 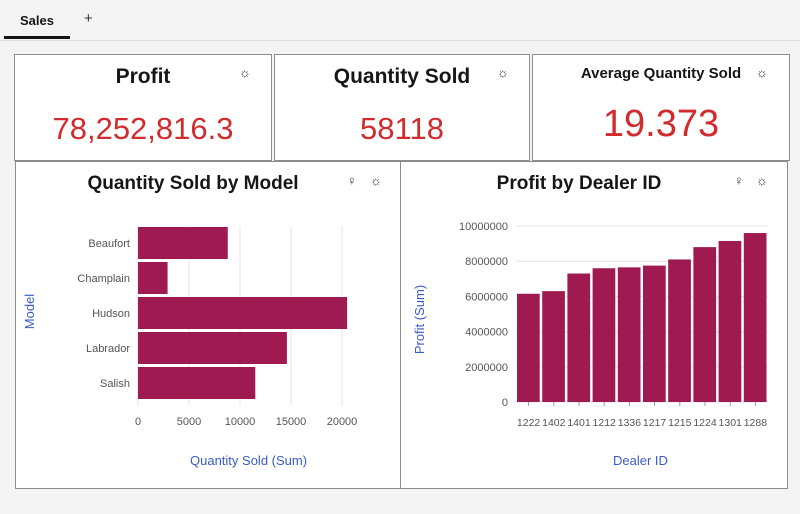 What do you see at coordinates (115, 384) in the screenshot?
I see `y-tick-label: Salish` at bounding box center [115, 384].